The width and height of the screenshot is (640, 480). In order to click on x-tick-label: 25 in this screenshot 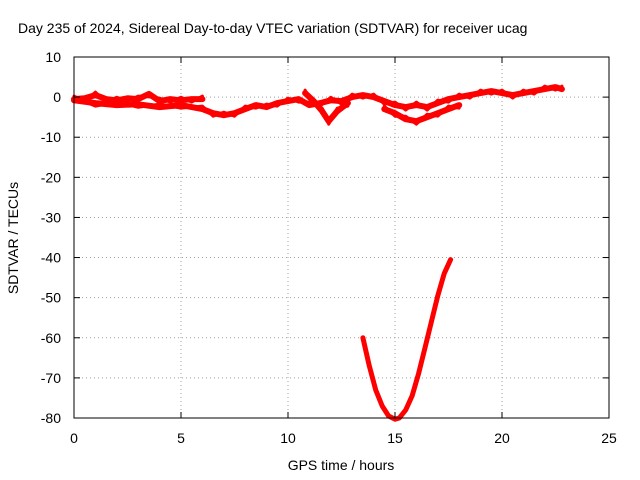, I will do `click(609, 438)`.